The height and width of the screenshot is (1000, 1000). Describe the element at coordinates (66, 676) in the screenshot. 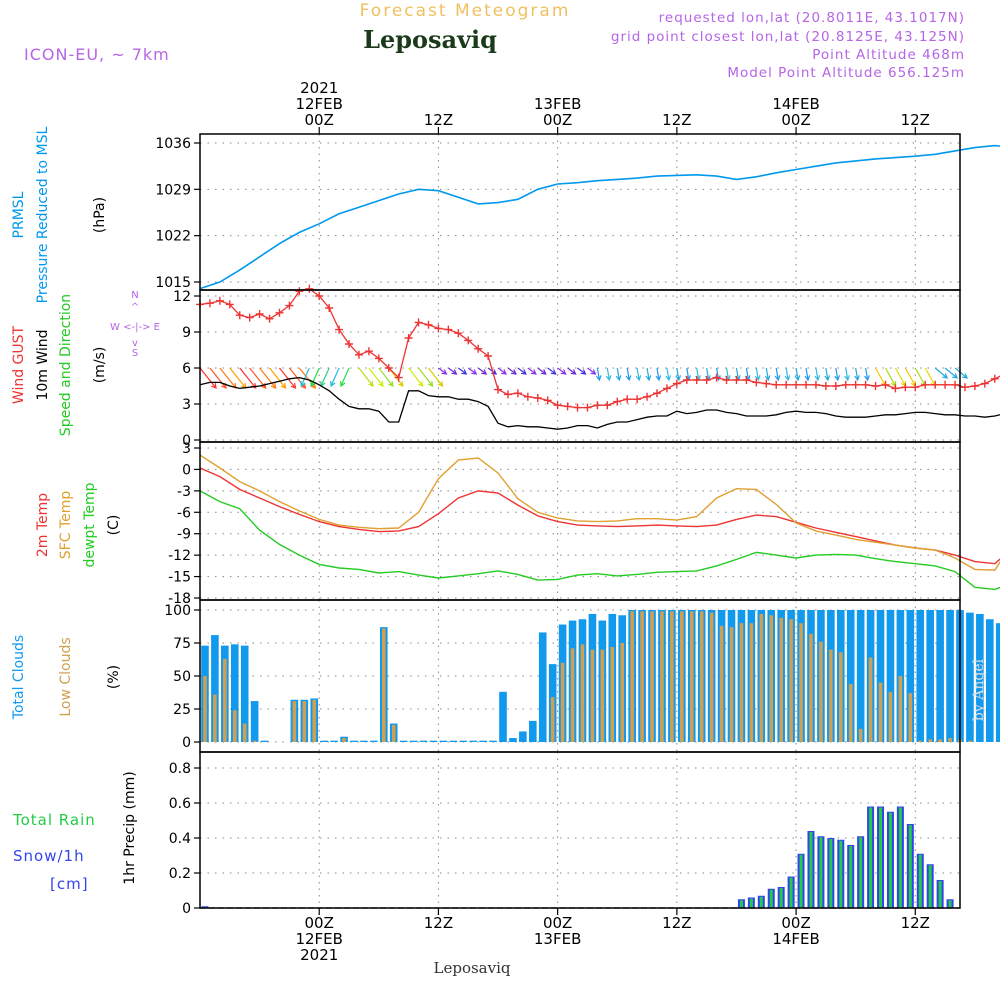

I see `low-clouds-label: Low Clouds` at that location.